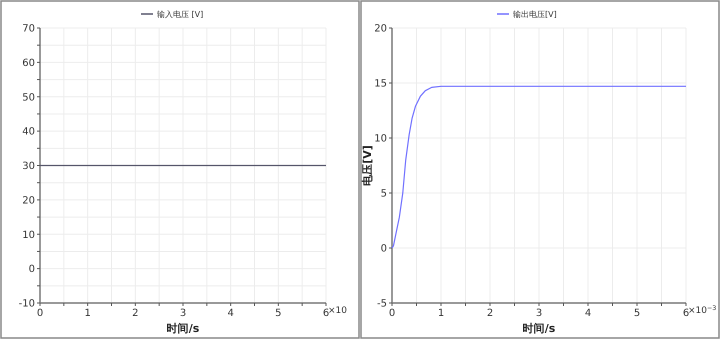 This screenshot has height=339, width=720. I want to click on y-tick-label: 30, so click(28, 166).